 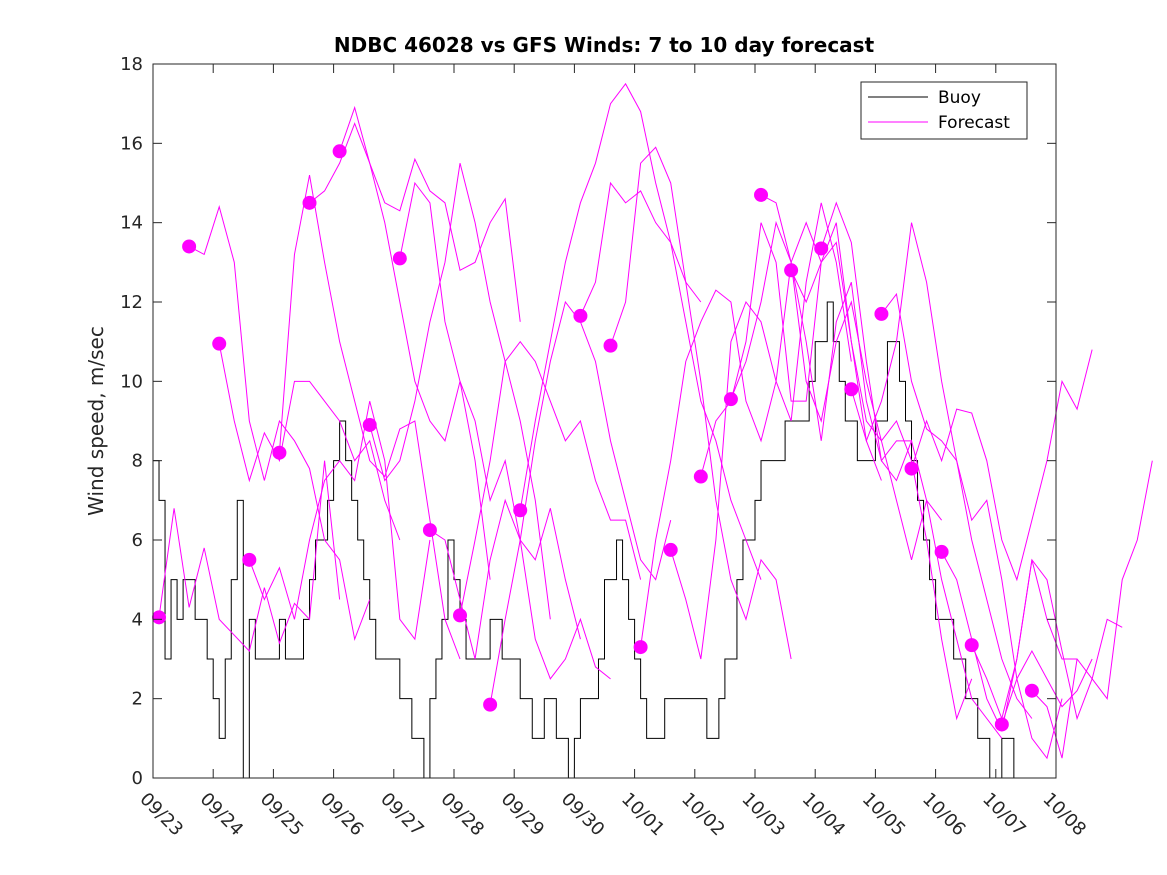 What do you see at coordinates (131, 302) in the screenshot?
I see `y-tick-label: 12` at bounding box center [131, 302].